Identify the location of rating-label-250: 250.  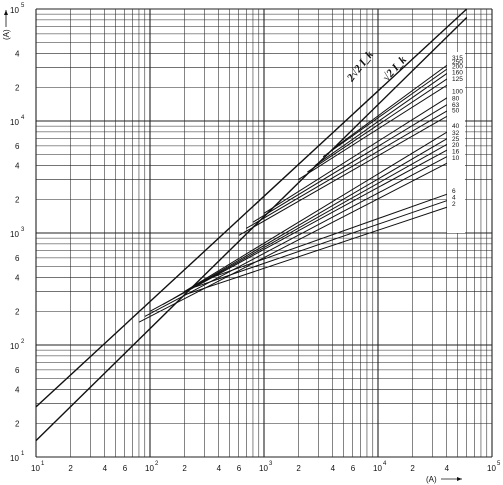
(457, 62).